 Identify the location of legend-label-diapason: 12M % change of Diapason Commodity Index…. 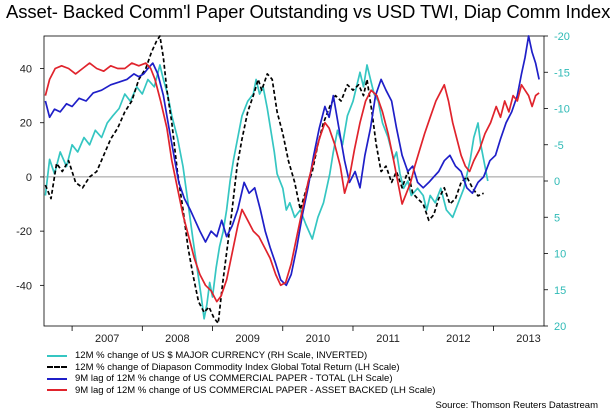
(237, 367).